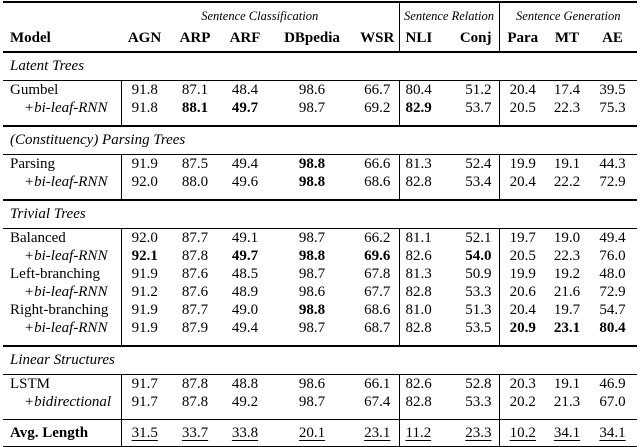 This screenshot has height=447, width=640. What do you see at coordinates (320, 214) in the screenshot?
I see `section-label: Trivial Trees` at bounding box center [320, 214].